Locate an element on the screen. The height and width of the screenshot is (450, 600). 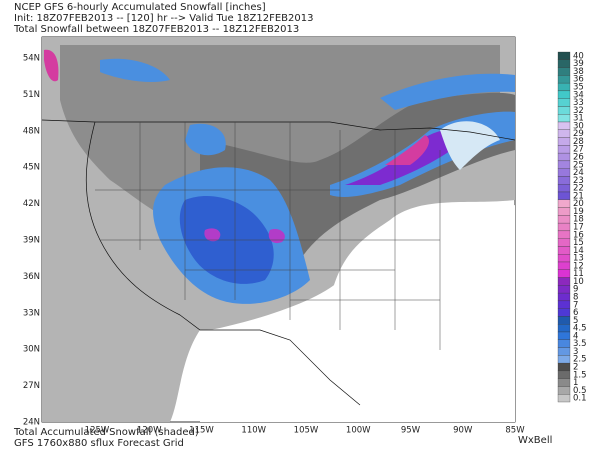
latitude-label: 48N is located at coordinates (31, 131).